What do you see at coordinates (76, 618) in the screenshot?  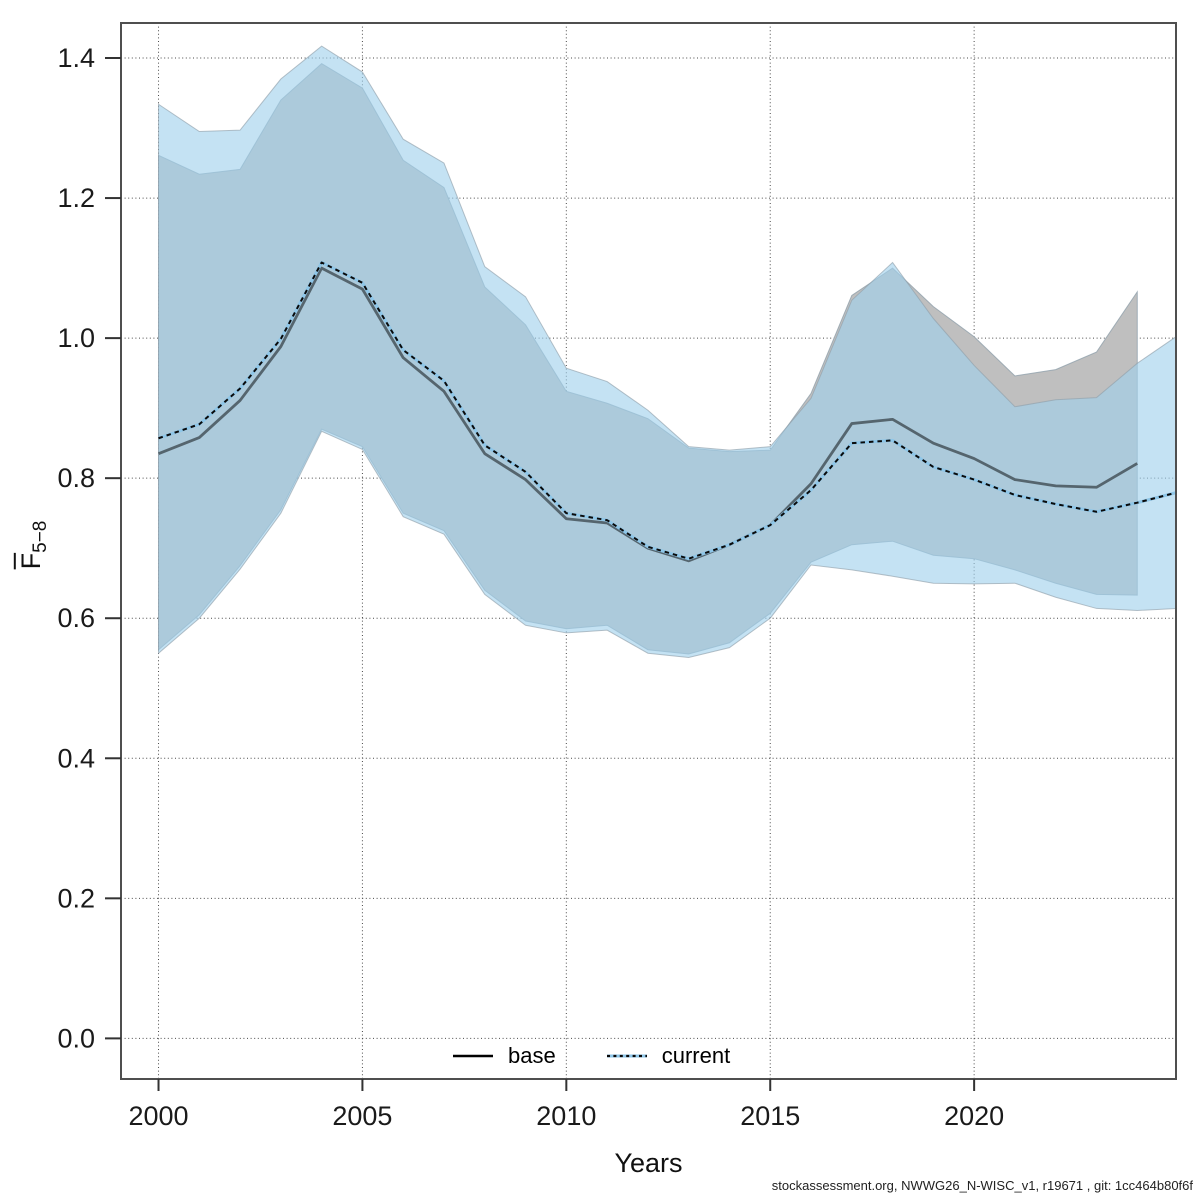 I see `y-tick-label: 0.6` at bounding box center [76, 618].